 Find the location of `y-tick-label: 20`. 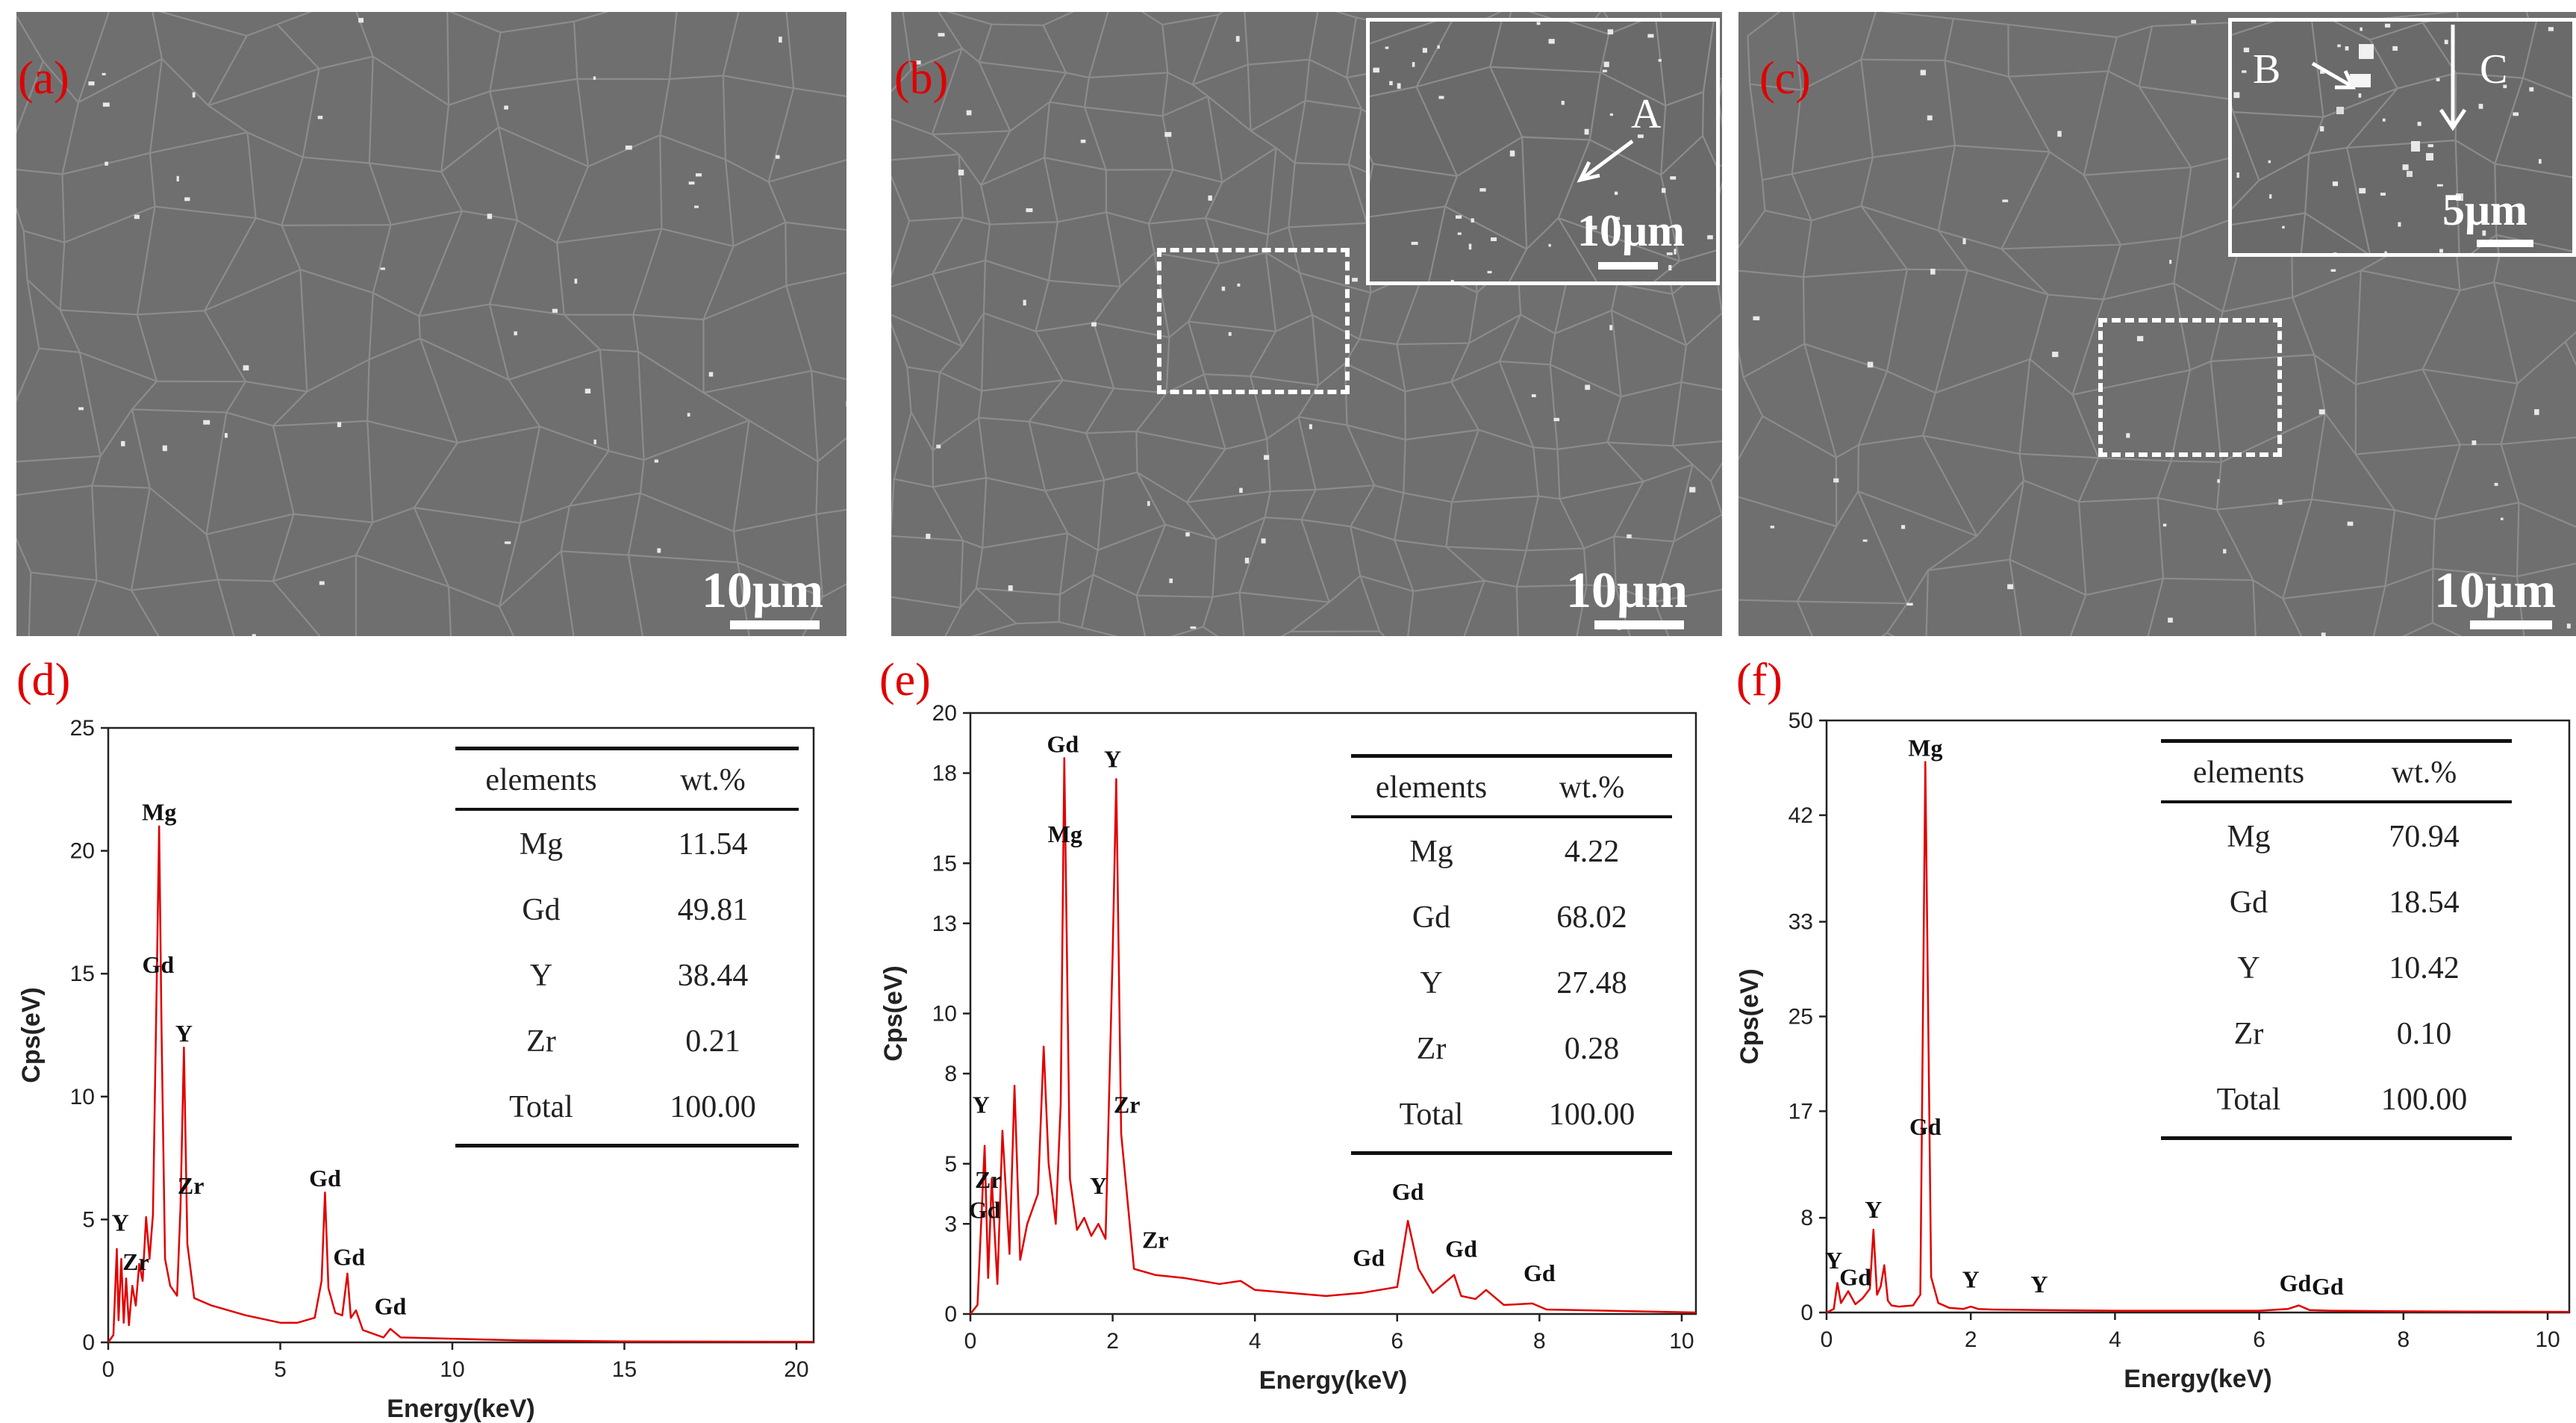

y-tick-label: 20 is located at coordinates (944, 713).